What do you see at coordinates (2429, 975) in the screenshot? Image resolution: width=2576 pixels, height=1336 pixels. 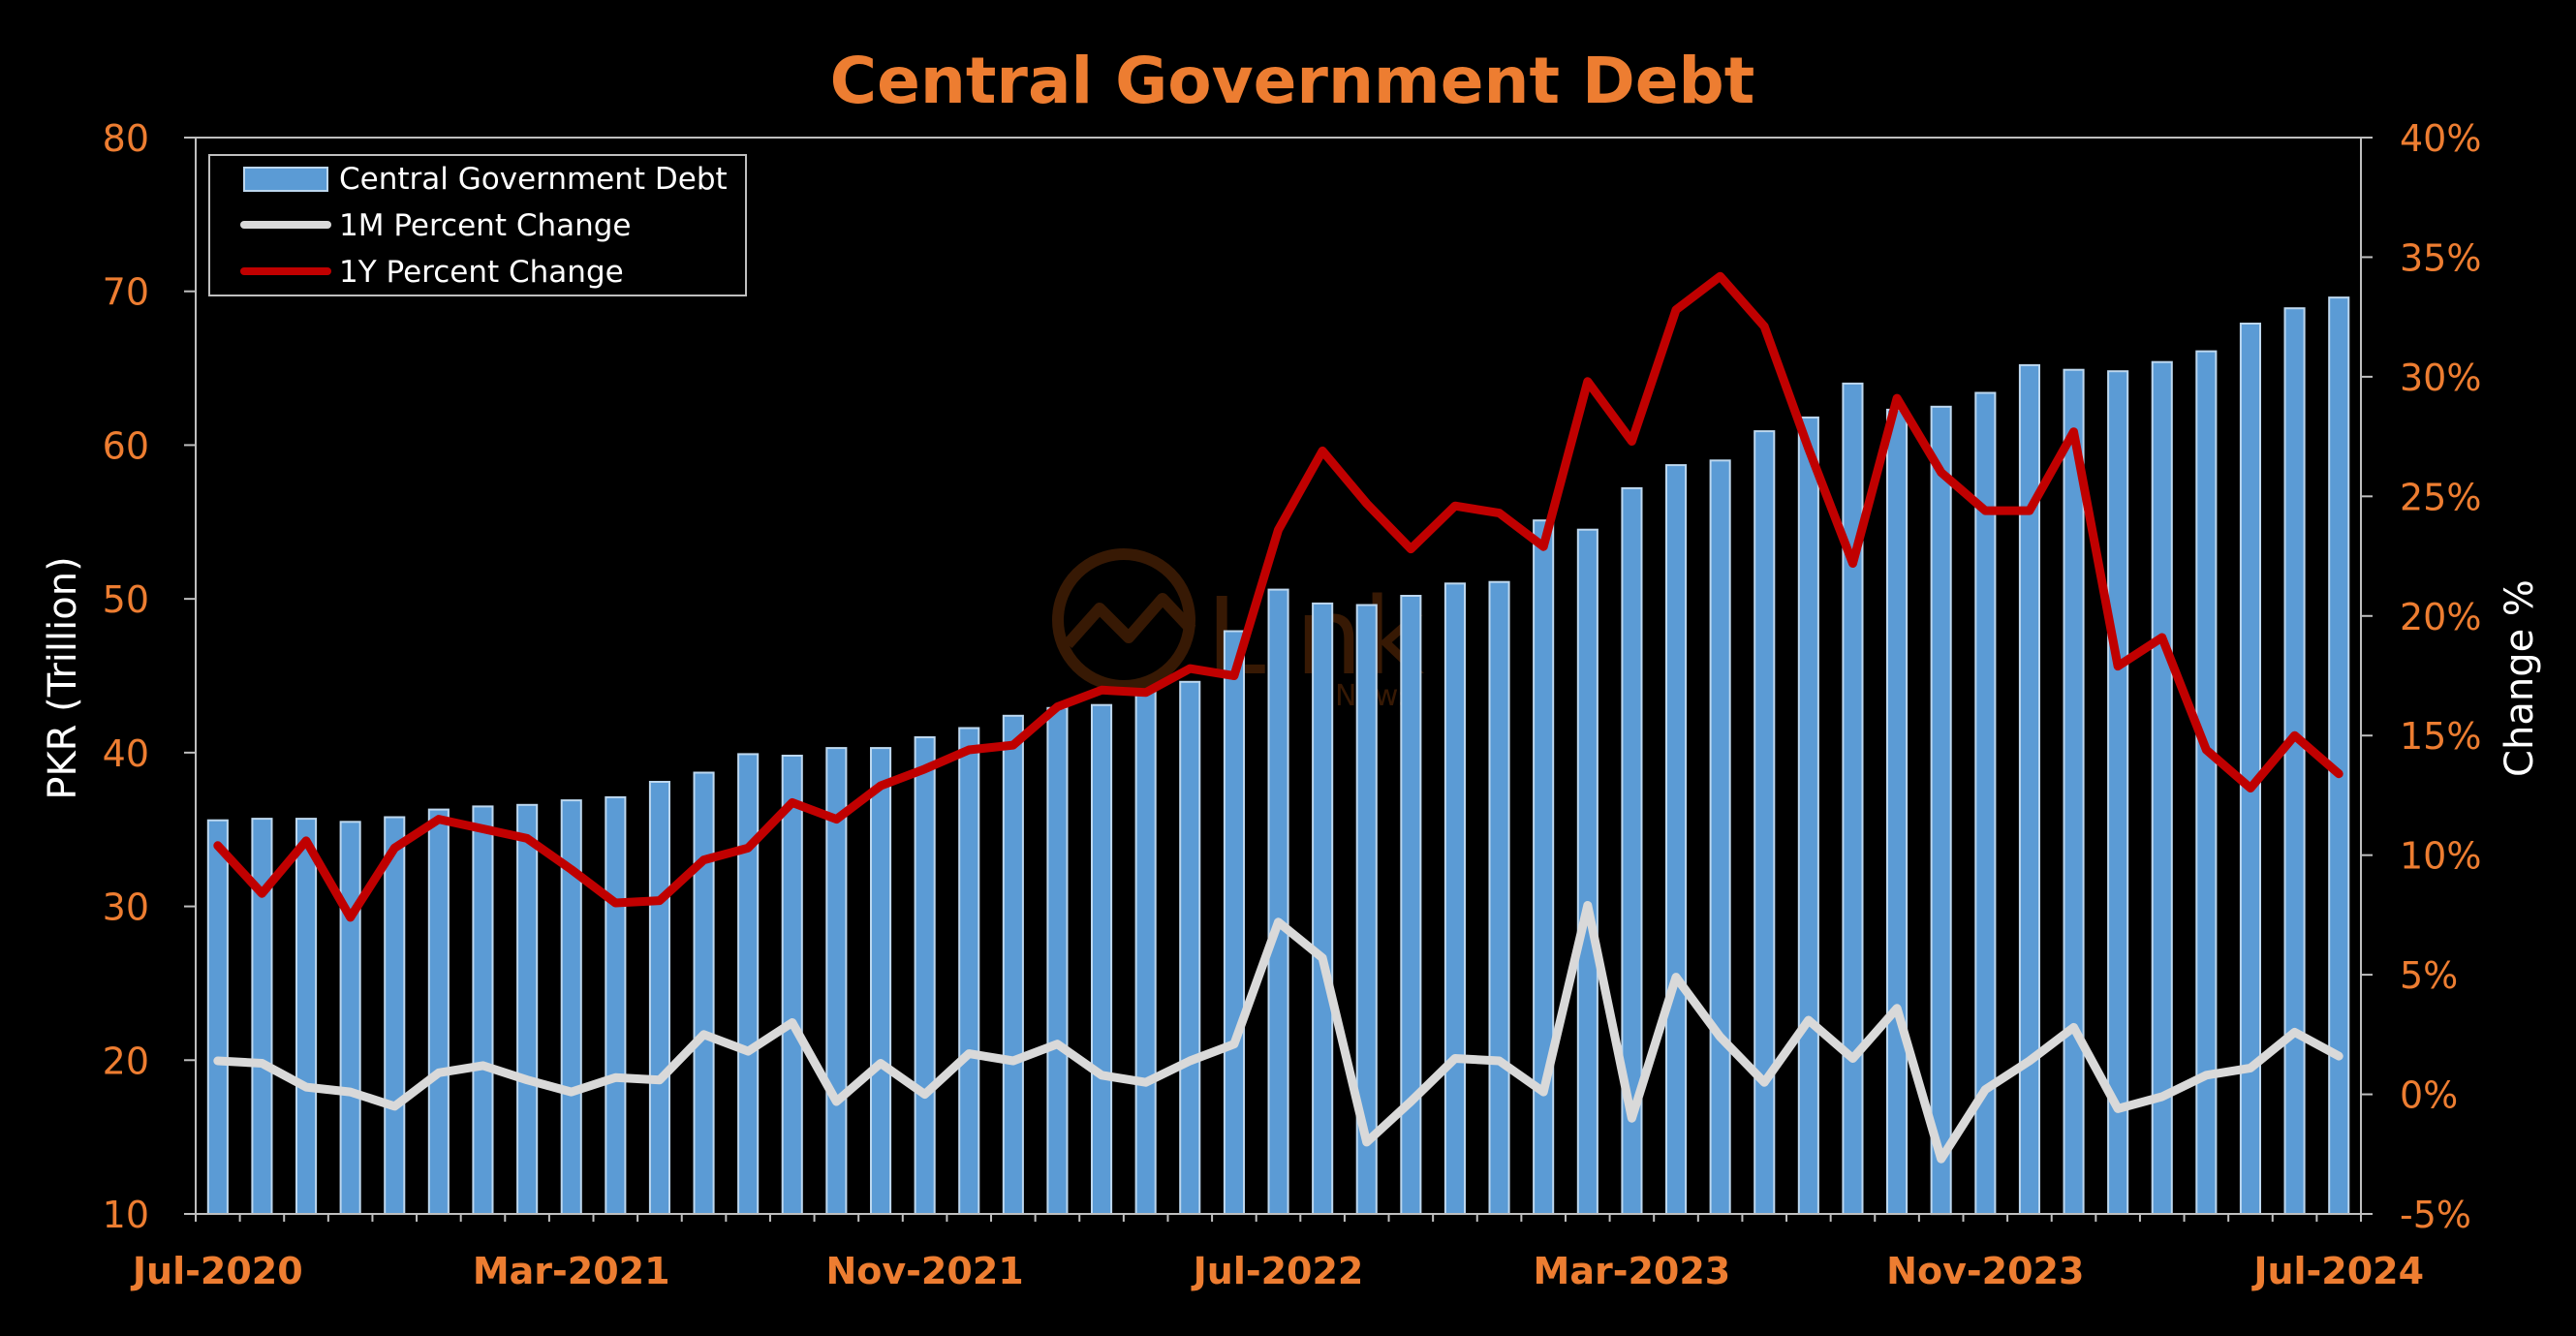 I see `y-right-tick-label-2: 5%` at bounding box center [2429, 975].